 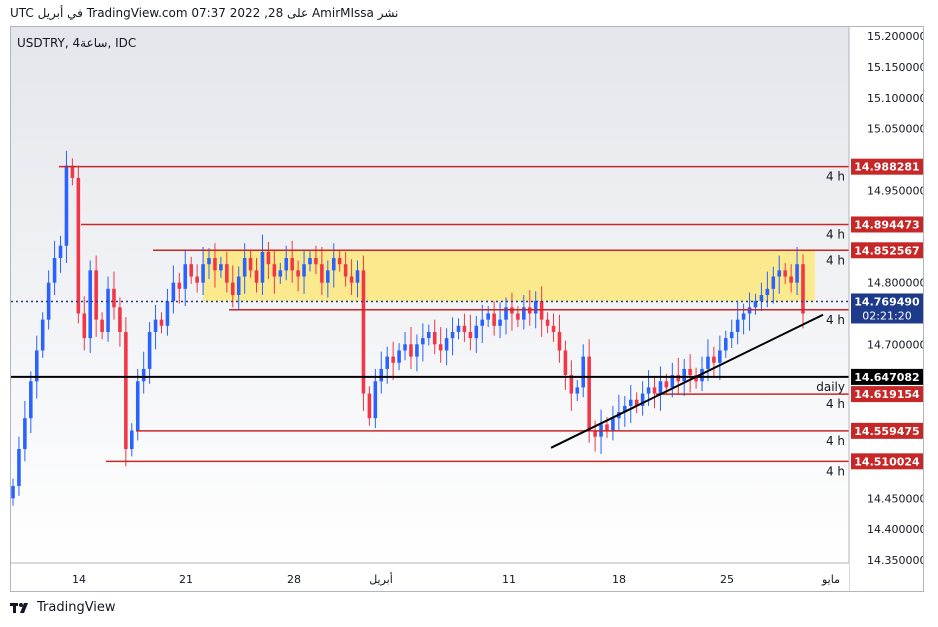 I want to click on price-label: 14.988281, so click(x=886, y=167).